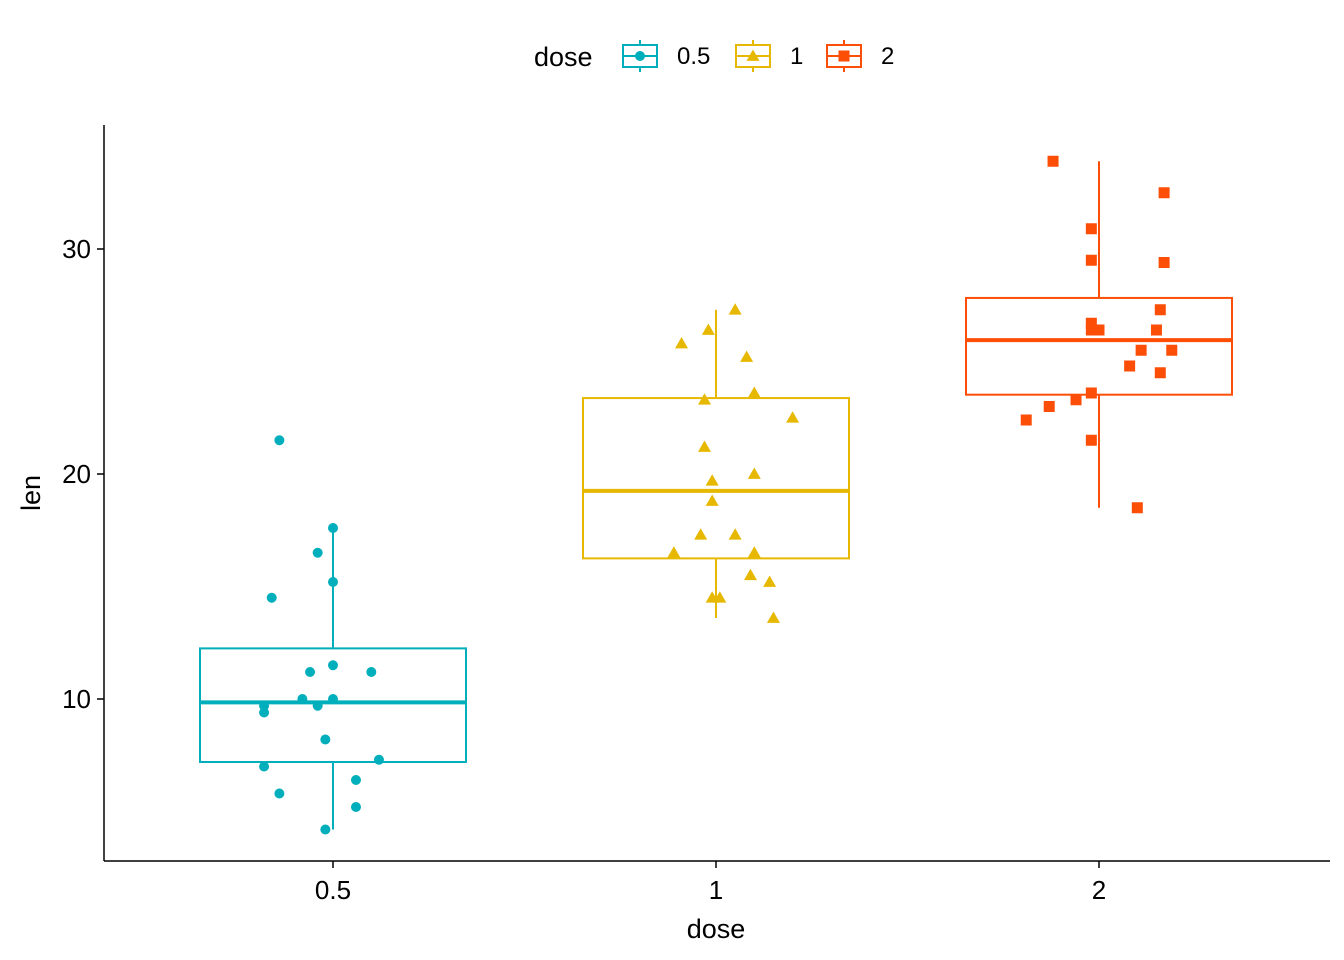 This screenshot has width=1344, height=960. I want to click on legend-title: dose, so click(563, 57).